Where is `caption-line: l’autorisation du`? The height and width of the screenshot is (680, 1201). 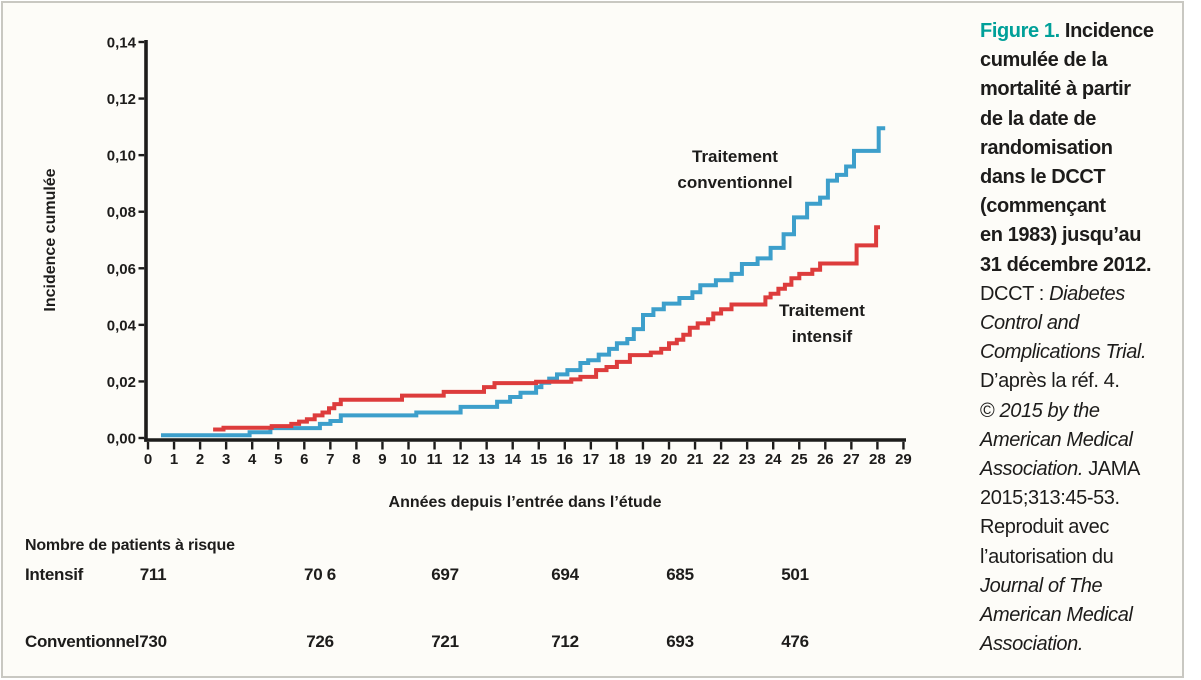 caption-line: l’autorisation du is located at coordinates (1081, 557).